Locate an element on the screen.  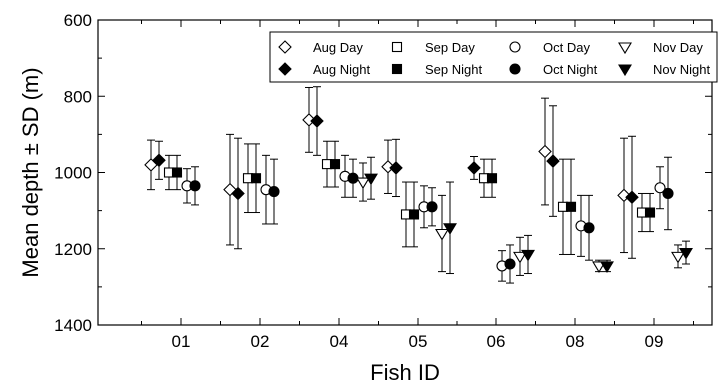
legend-label: Aug Night is located at coordinates (341, 69).